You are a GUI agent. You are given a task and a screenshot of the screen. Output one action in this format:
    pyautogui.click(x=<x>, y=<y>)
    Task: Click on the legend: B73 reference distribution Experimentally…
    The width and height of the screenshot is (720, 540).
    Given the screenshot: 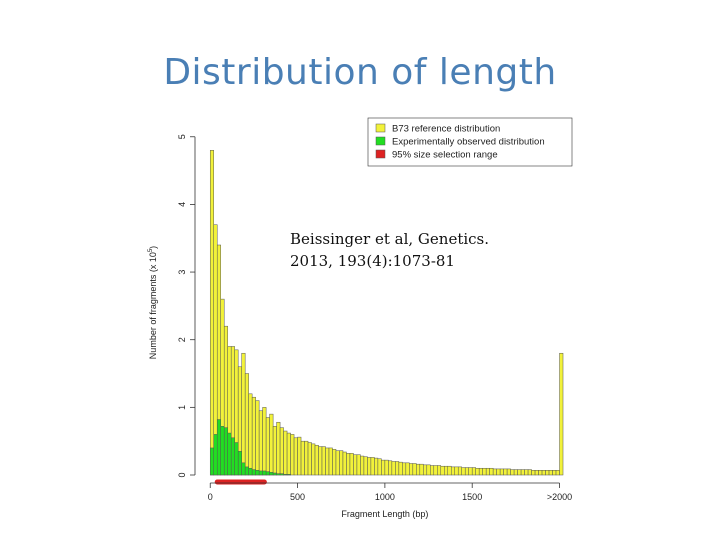 What is the action you would take?
    pyautogui.click(x=470, y=142)
    